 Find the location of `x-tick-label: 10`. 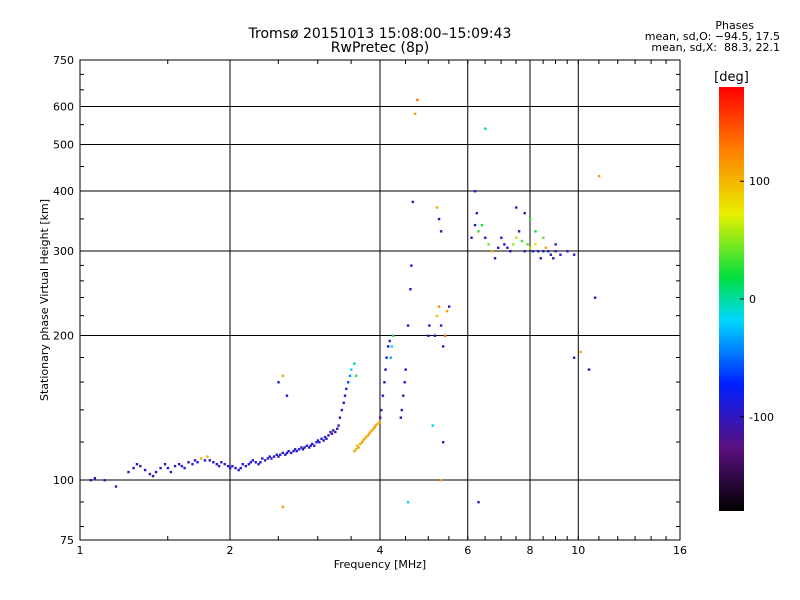

x-tick-label: 10 is located at coordinates (578, 550).